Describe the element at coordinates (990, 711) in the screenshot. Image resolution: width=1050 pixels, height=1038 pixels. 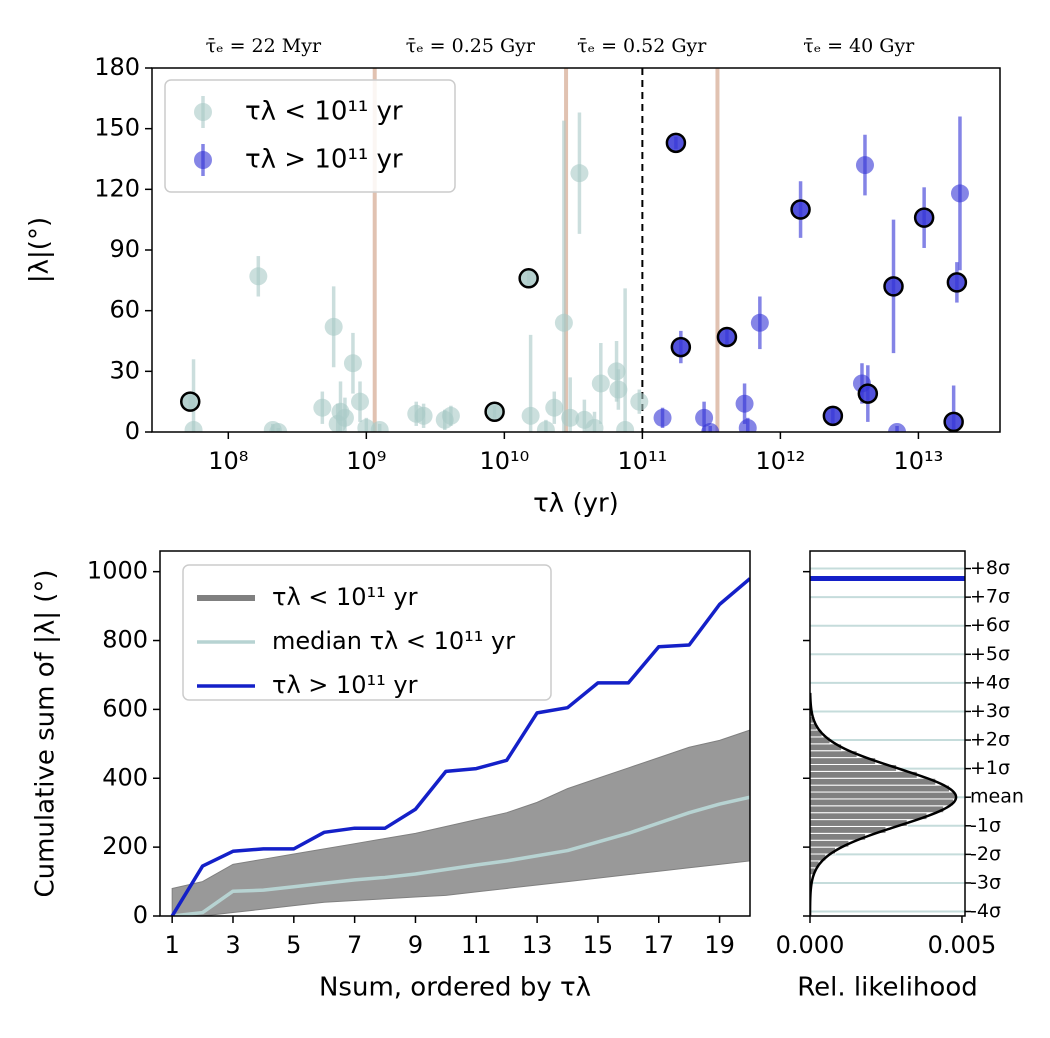
I see `y-tick-label: +3σ` at that location.